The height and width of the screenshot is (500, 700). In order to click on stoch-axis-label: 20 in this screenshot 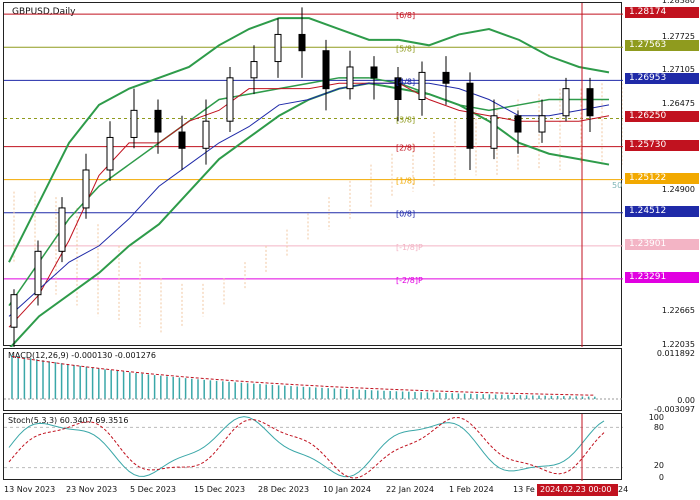, I will do `click(658, 465)`.